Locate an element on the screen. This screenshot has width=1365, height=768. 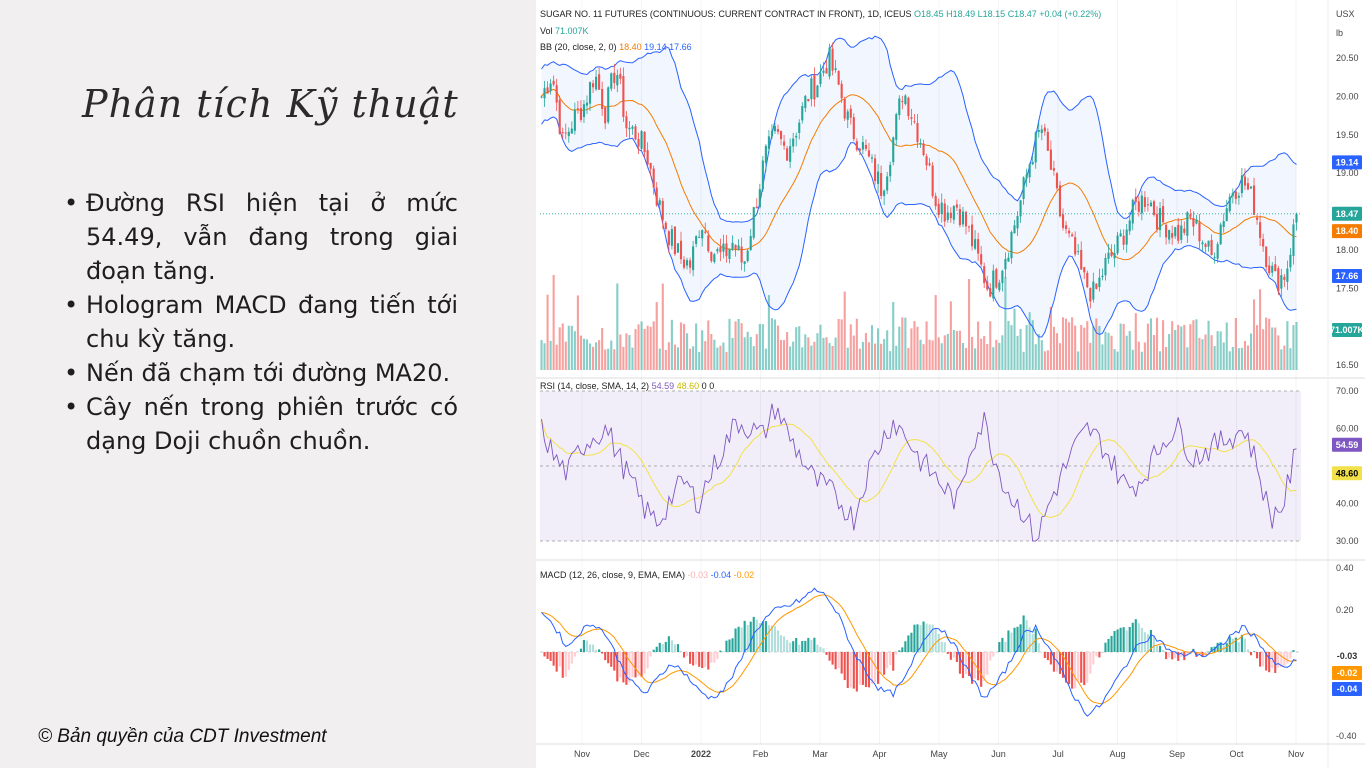
rsi-extra-2: 0 is located at coordinates (711, 386).